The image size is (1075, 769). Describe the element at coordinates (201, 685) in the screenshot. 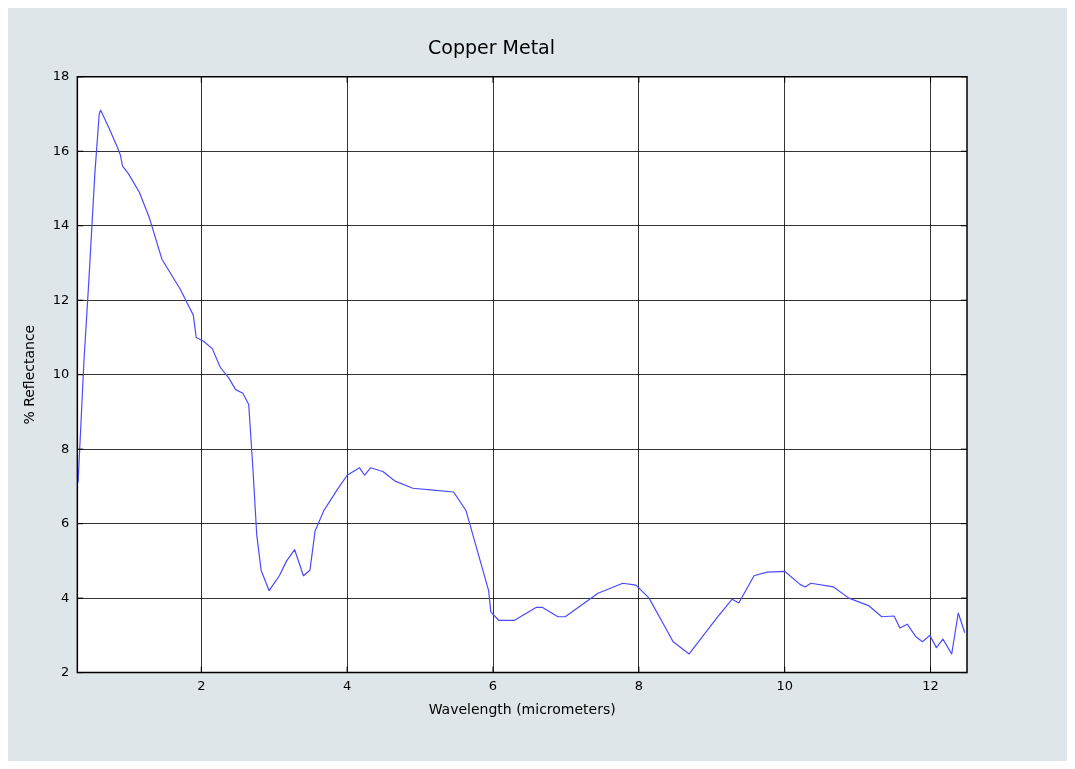

I see `x-tick-label: 2` at that location.